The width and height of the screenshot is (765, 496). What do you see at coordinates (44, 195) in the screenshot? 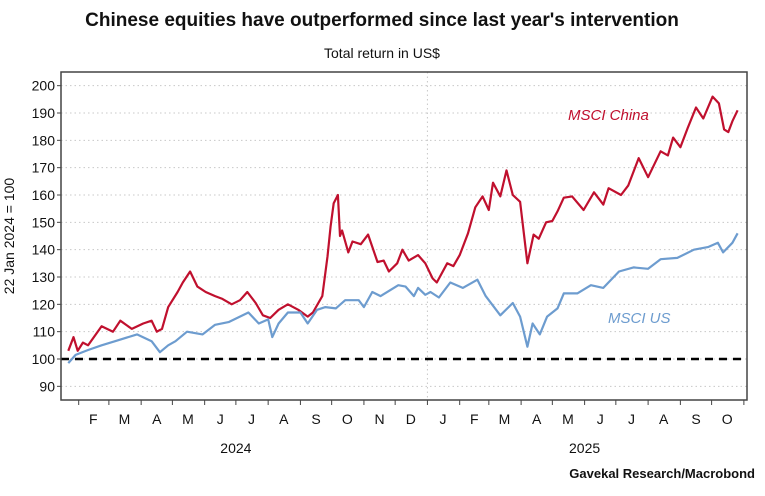
I see `y-tick-label: 160` at bounding box center [44, 195].